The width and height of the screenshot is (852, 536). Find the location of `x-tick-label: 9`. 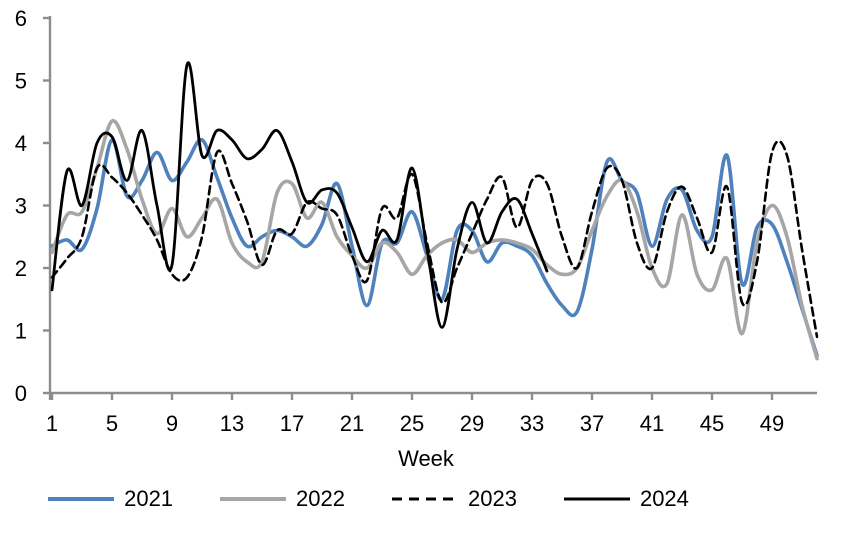

x-tick-label: 9 is located at coordinates (172, 423).